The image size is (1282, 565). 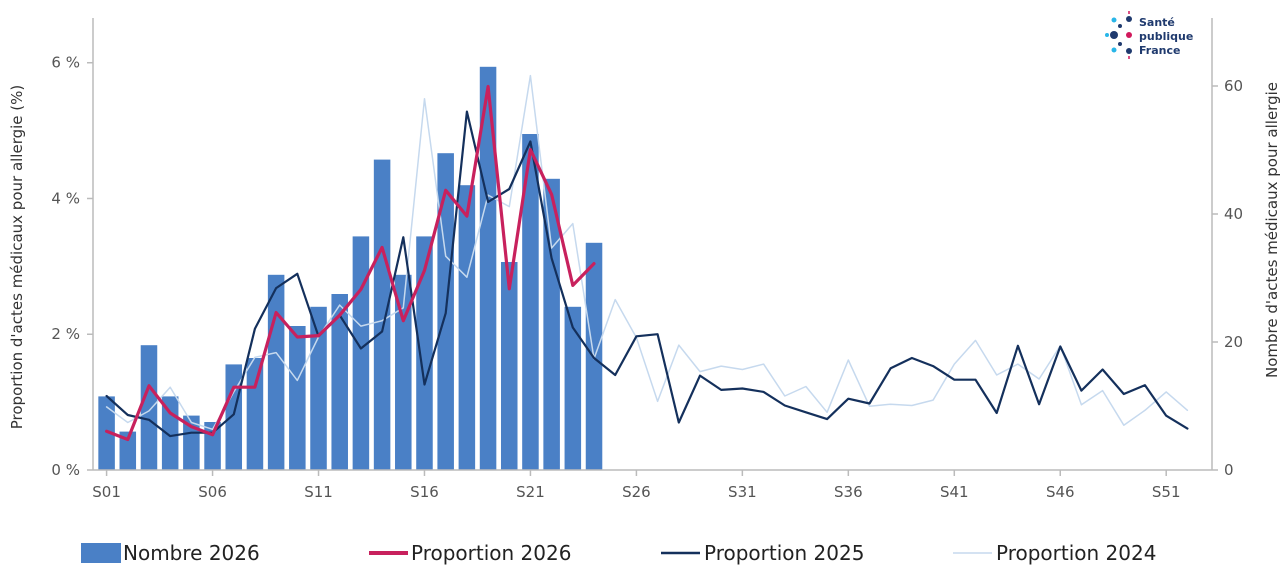 I want to click on x-tick-label: S16, so click(x=424, y=492).